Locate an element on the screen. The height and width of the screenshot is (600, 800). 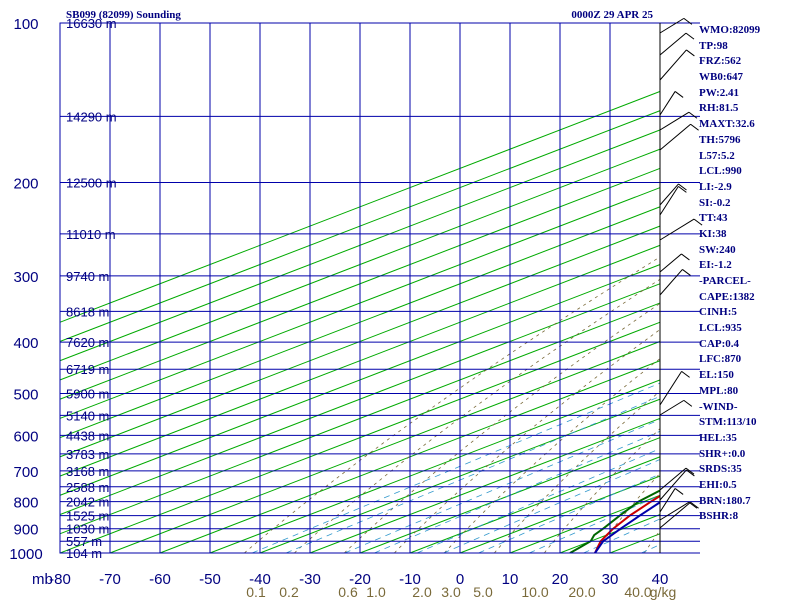
temperature-tick-label: -70 is located at coordinates (110, 579).